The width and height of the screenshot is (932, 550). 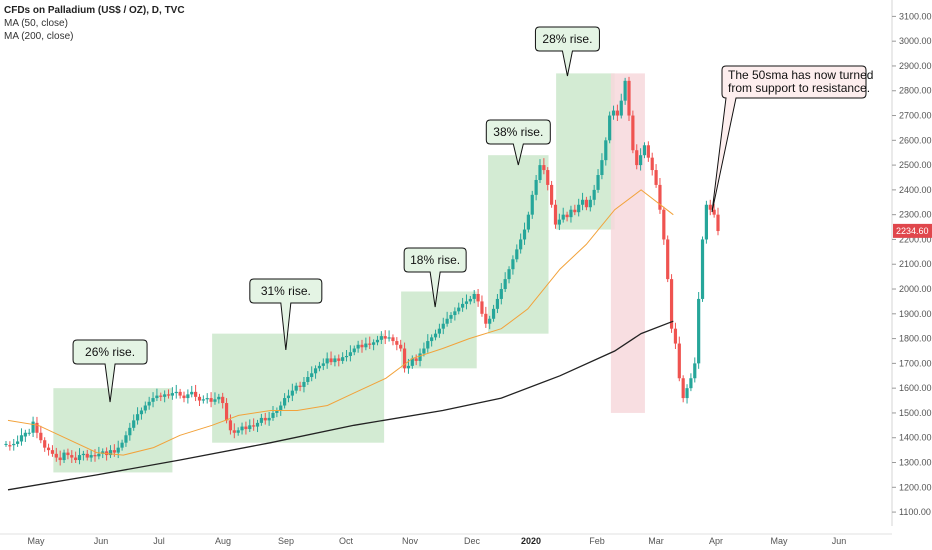 I want to click on price-tick-label: 2400.00, so click(x=915, y=190).